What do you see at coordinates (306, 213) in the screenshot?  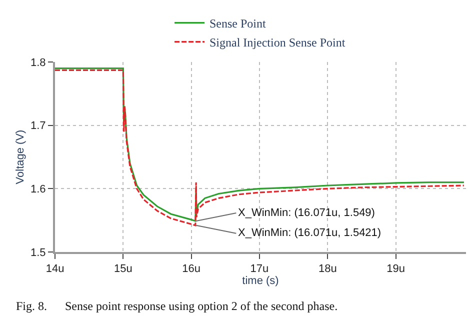 I see `annotation: X_WinMin: (16.071u, 1.549)` at bounding box center [306, 213].